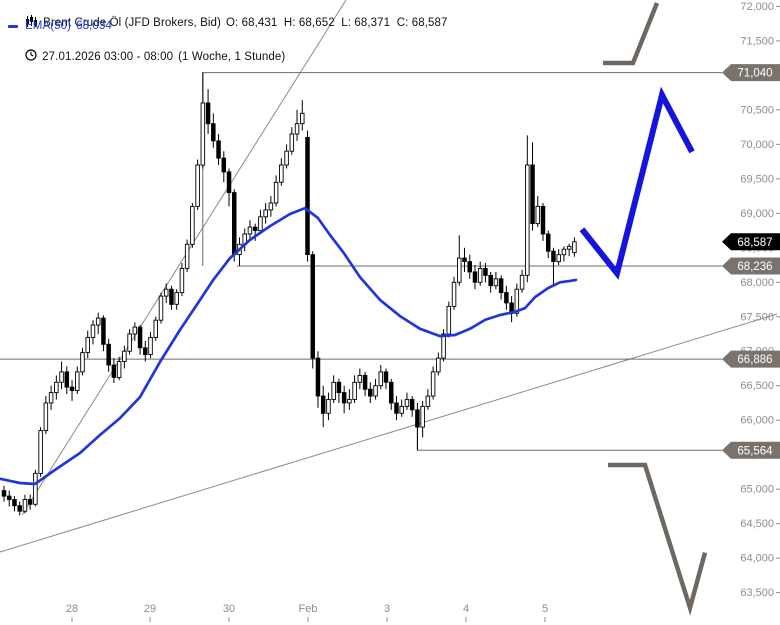 This screenshot has height=625, width=780. Describe the element at coordinates (631, 34) in the screenshot. I see `alt-breakout-up-path` at that location.